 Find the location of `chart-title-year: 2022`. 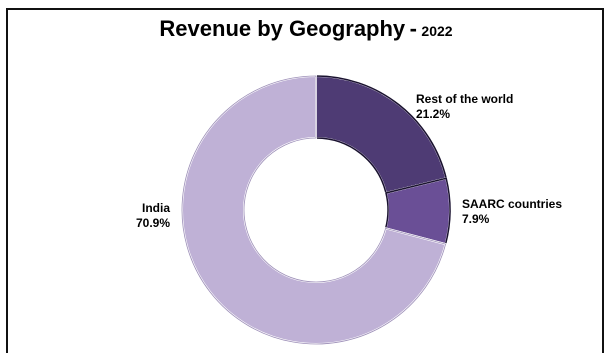

chart-title-year: 2022 is located at coordinates (437, 31).